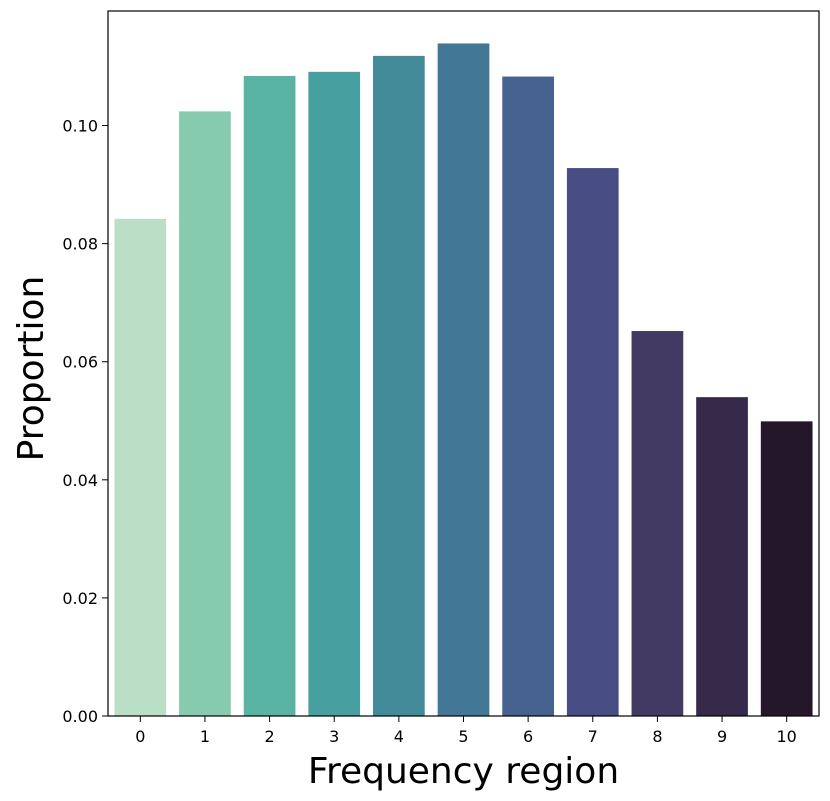 The image size is (830, 801). Describe the element at coordinates (205, 736) in the screenshot. I see `x-tick-label: 1` at that location.